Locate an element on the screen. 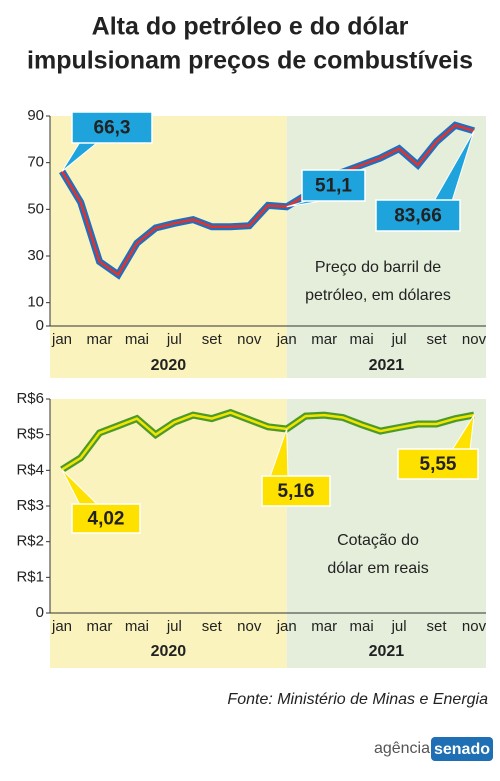  data-label: 5,55 is located at coordinates (438, 464).